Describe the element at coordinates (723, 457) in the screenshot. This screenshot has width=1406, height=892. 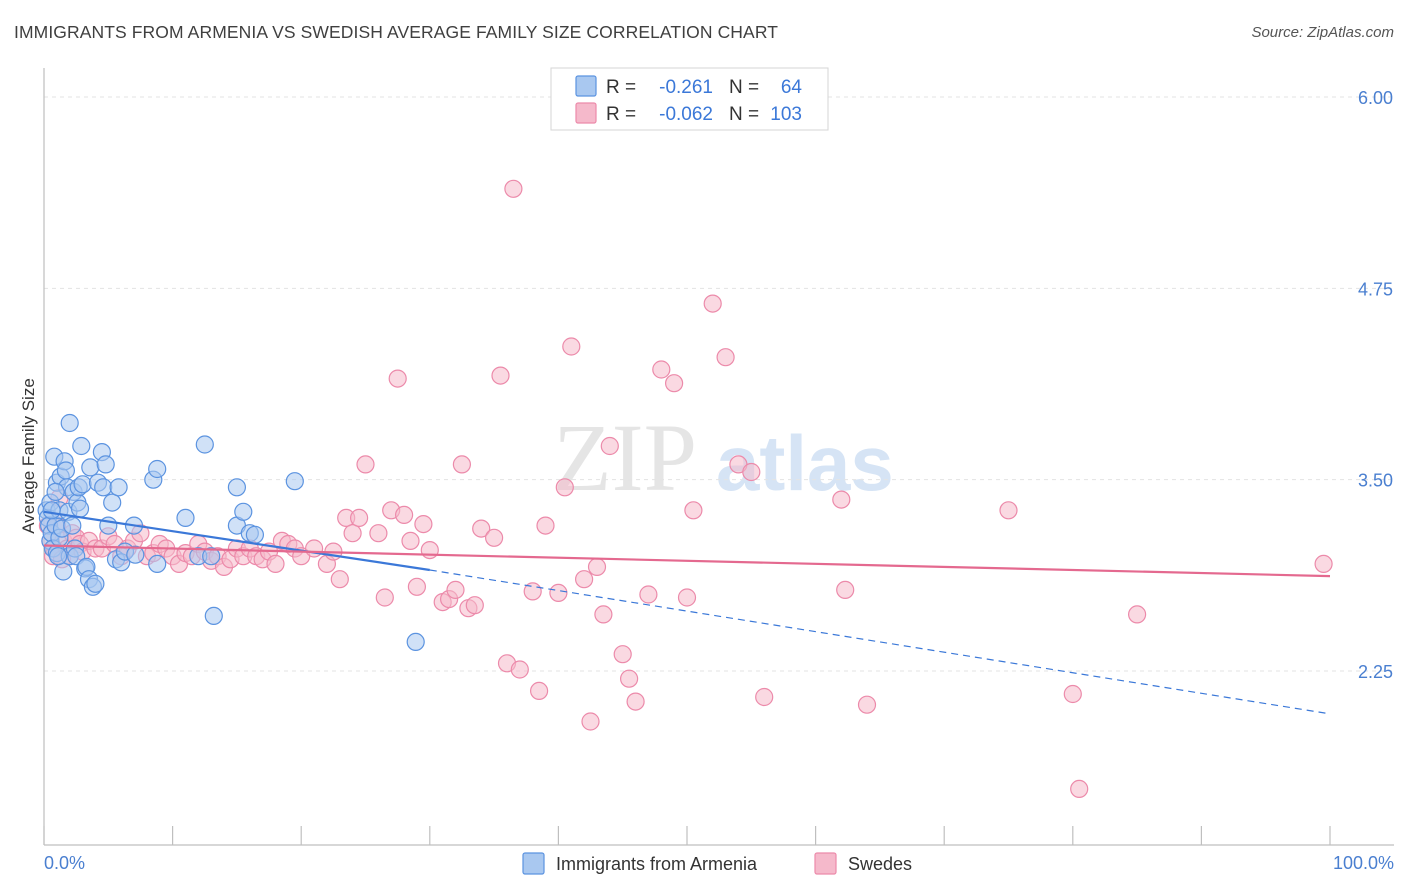
I see `watermark: ZIP atlas` at that location.